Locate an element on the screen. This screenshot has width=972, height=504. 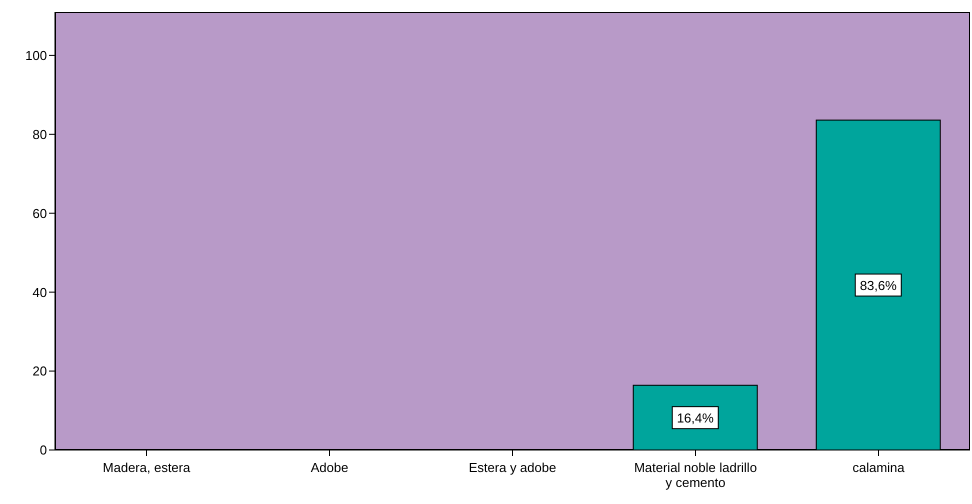
data-label: 16,4% is located at coordinates (695, 418).